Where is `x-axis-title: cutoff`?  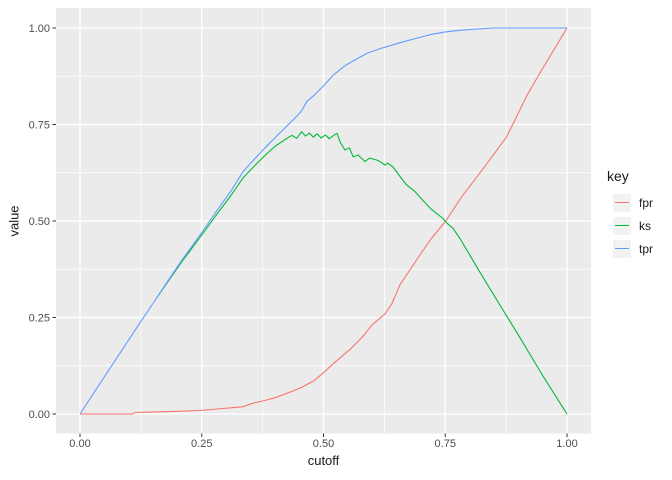
x-axis-title: cutoff is located at coordinates (323, 460).